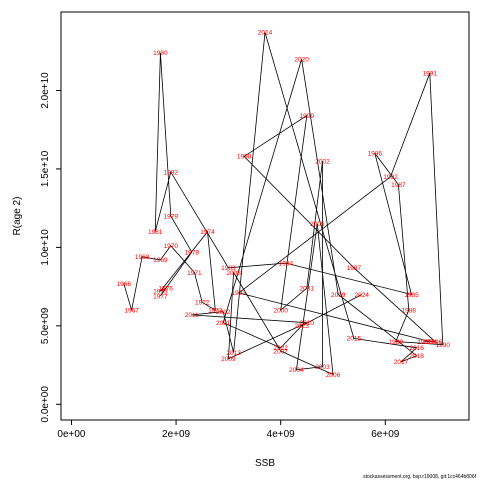 The image size is (480, 480). What do you see at coordinates (435, 342) in the screenshot?
I see `year-label-1996: 1996` at bounding box center [435, 342].